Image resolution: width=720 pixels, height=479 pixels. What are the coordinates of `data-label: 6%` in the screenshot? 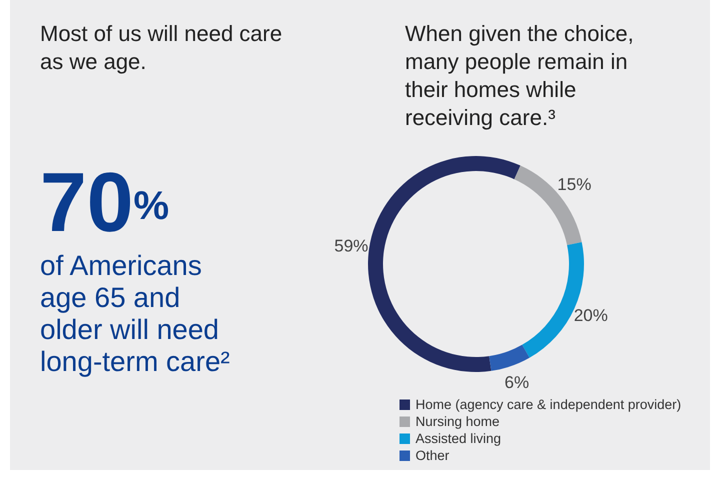 It's located at (517, 382).